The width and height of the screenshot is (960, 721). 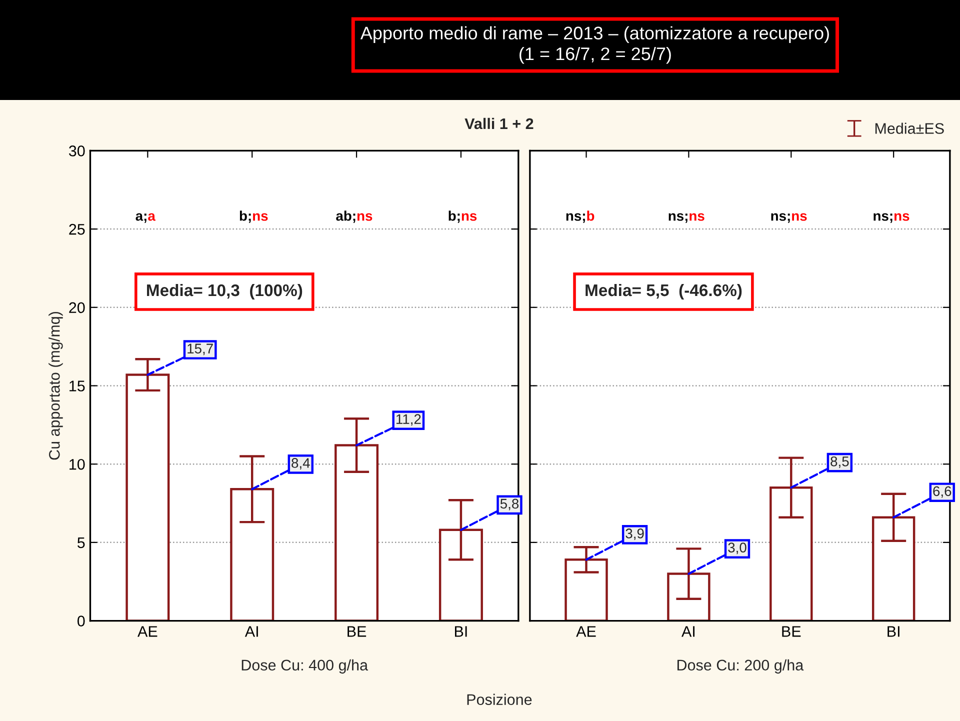 I want to click on y-tick-label: 20, so click(x=77, y=308).